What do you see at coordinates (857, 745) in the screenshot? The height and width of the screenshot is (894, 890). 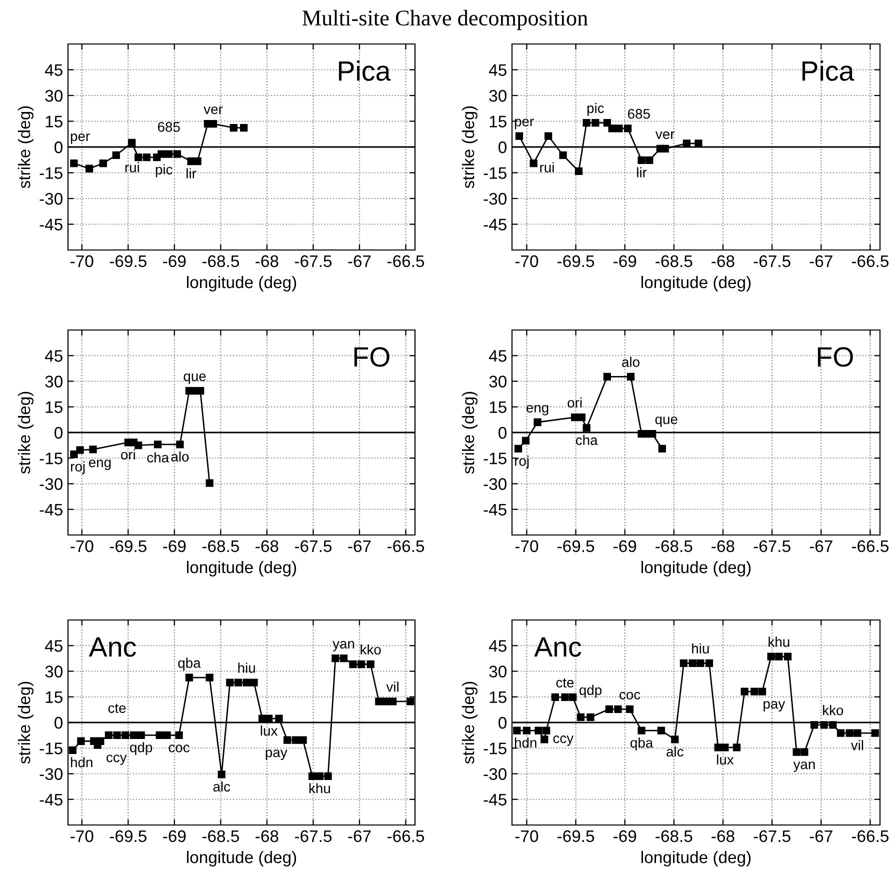 I see `annotation: vil` at bounding box center [857, 745].